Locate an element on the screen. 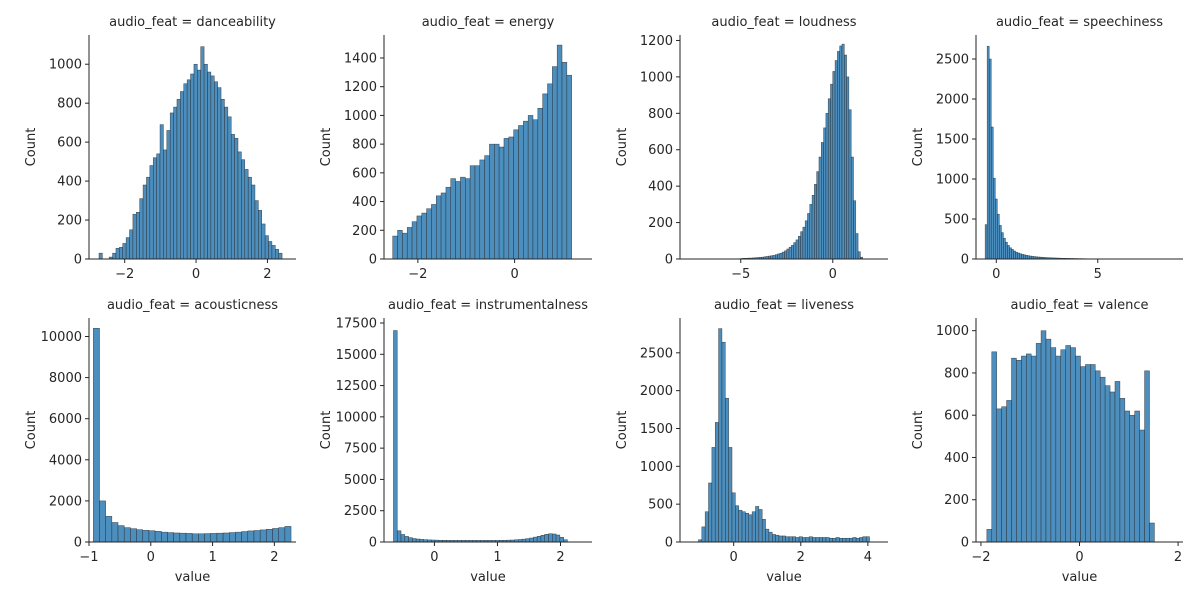 The image size is (1200, 600). y-tick-label: 5000 is located at coordinates (360, 480).